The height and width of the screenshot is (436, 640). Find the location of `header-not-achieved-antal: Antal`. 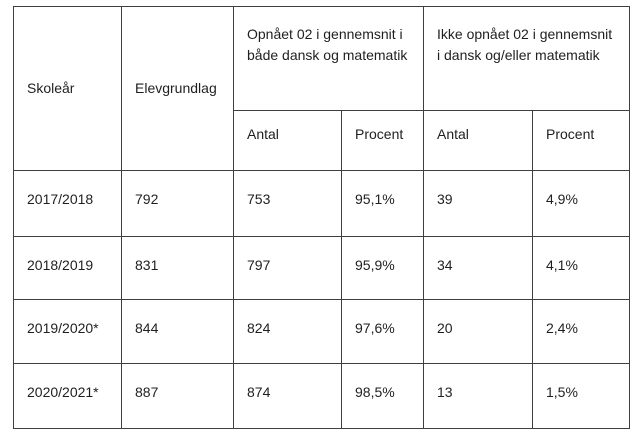

header-not-achieved-antal: Antal is located at coordinates (478, 140).